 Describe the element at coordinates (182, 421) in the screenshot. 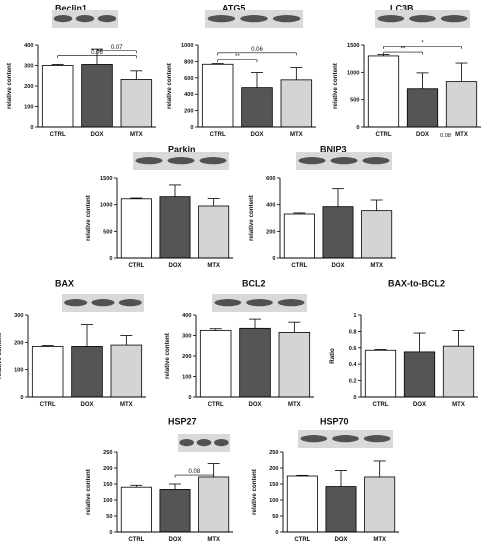

I see `chart-title: HSP27` at that location.